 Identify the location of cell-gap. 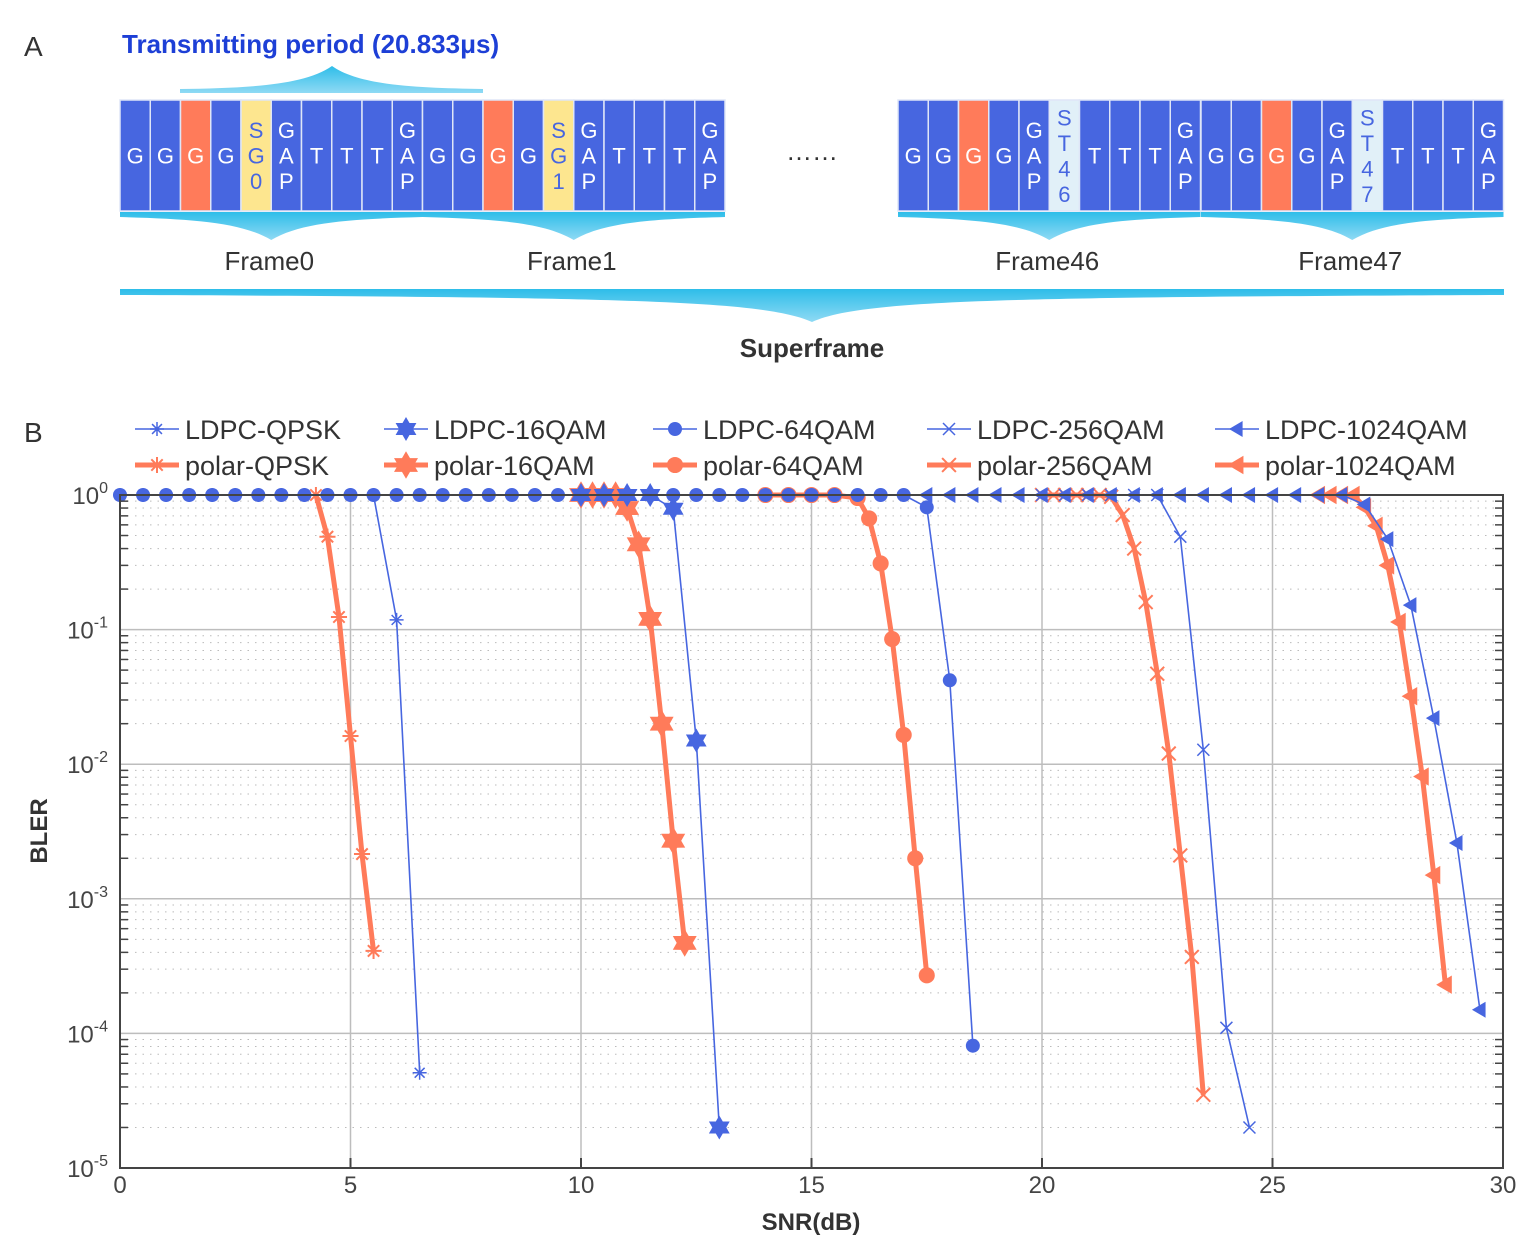
(1337, 155).